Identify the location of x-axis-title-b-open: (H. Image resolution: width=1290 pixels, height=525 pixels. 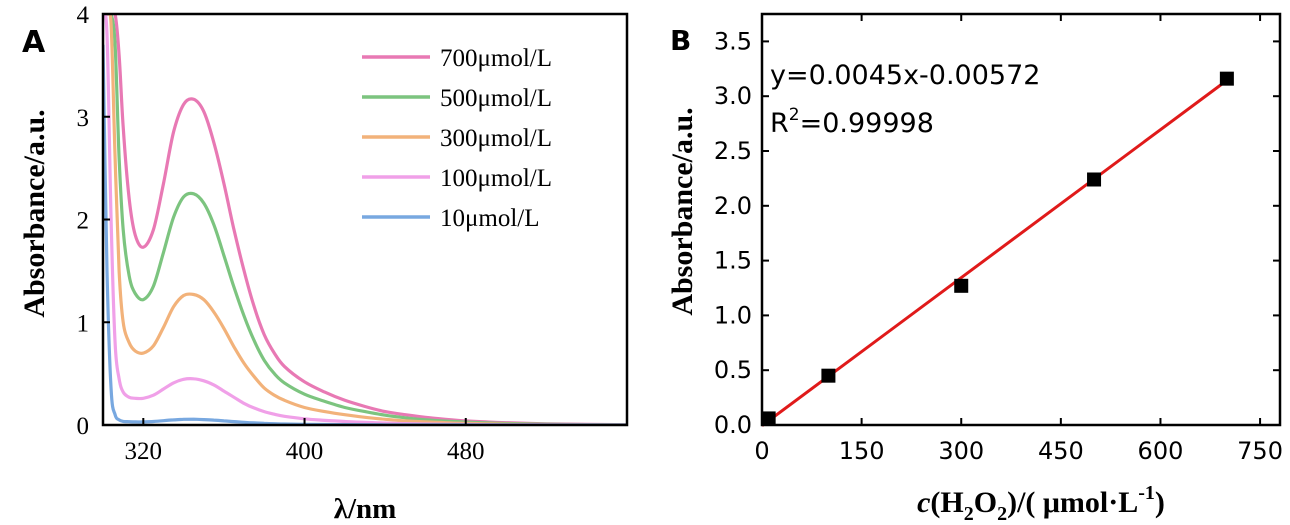
(946, 502).